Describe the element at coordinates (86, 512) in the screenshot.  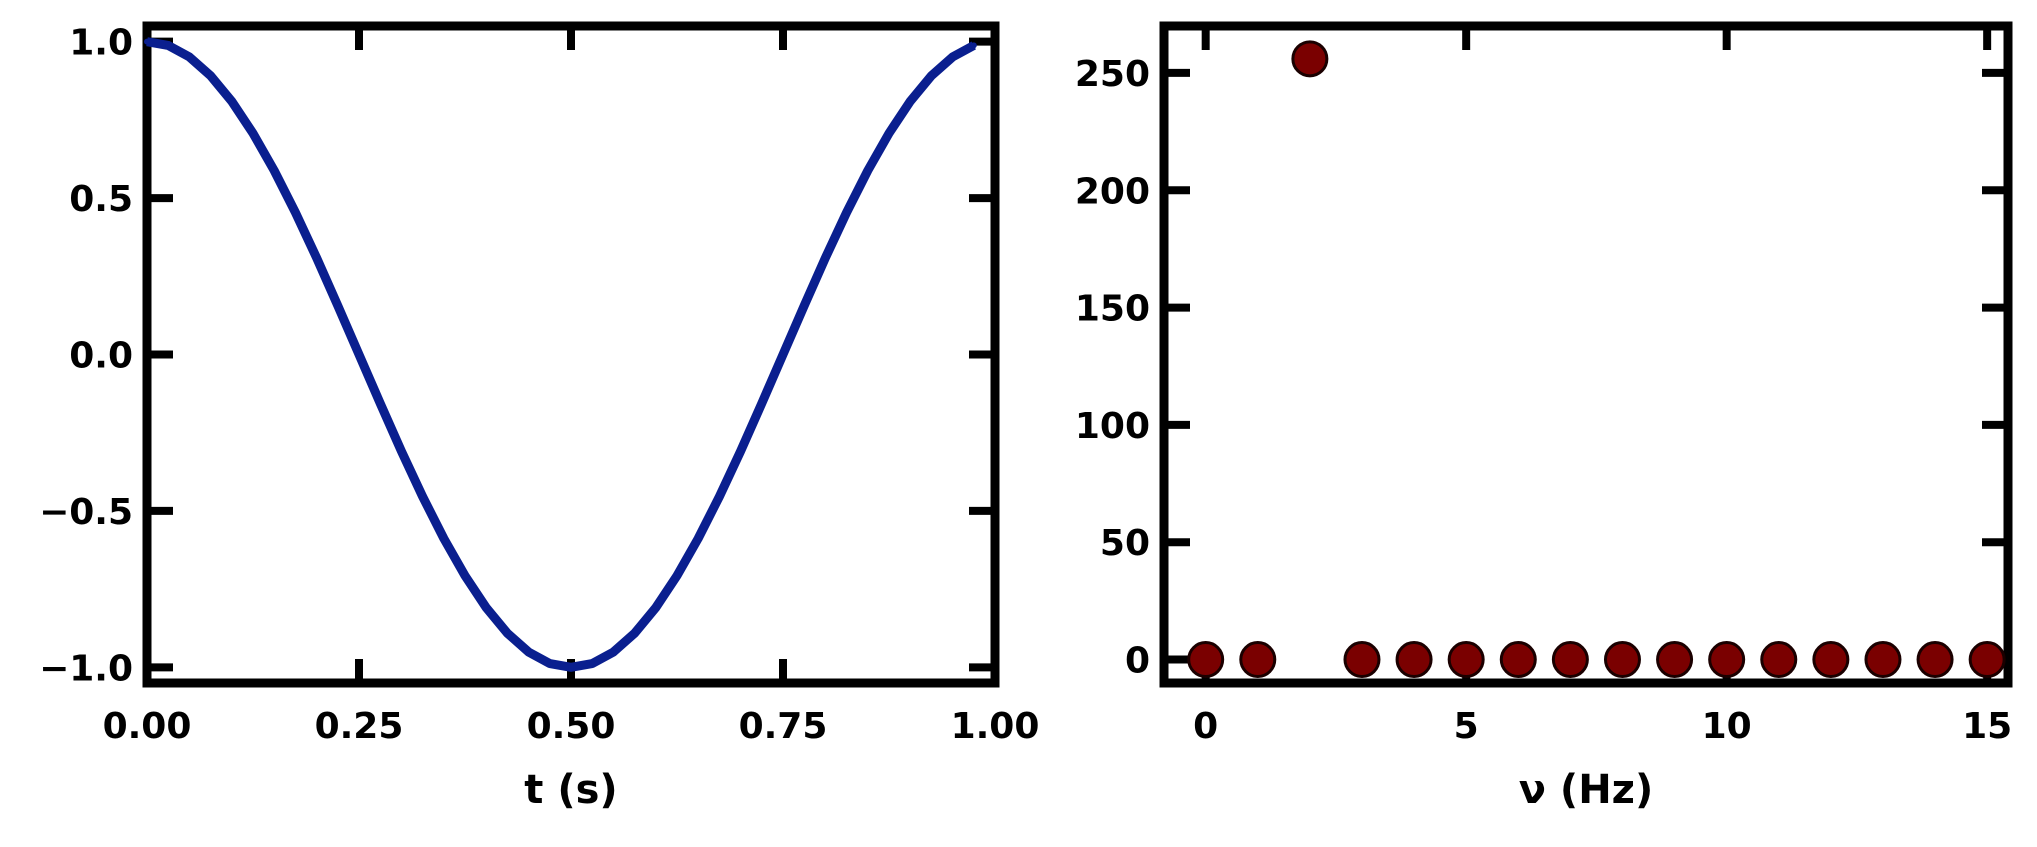
I see `y-tick-label: −0.5` at that location.